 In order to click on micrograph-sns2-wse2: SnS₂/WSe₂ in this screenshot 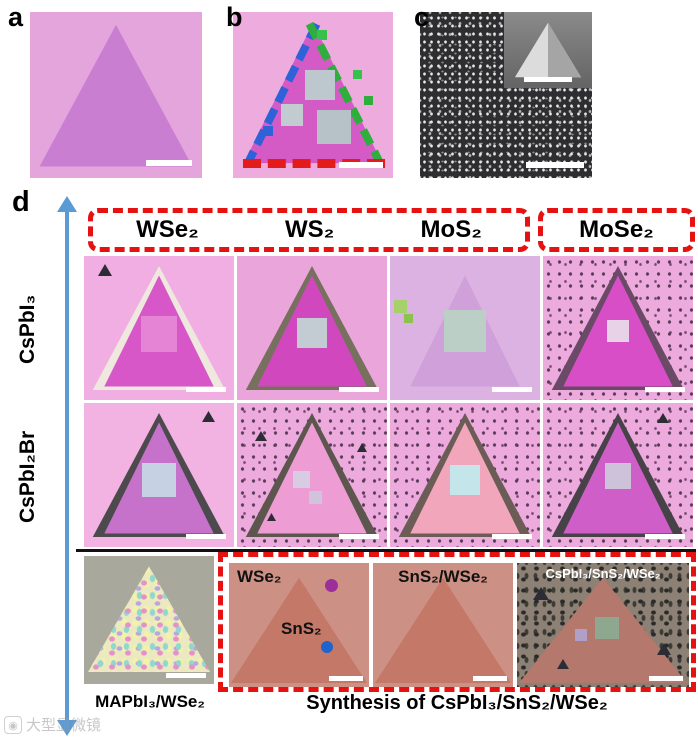, I will do `click(443, 625)`.